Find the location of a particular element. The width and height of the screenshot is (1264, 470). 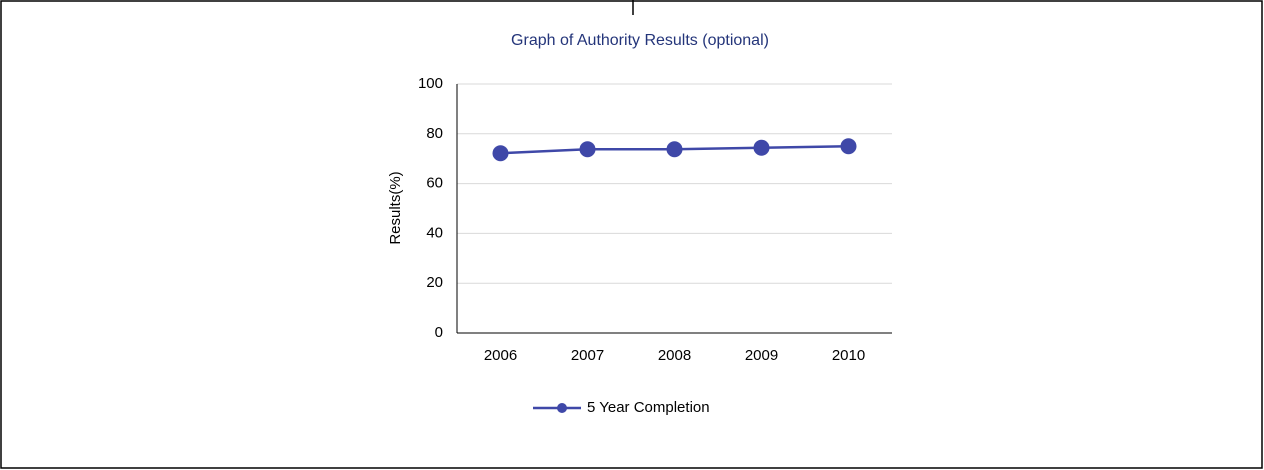

x-tick-label: 2007 is located at coordinates (587, 355).